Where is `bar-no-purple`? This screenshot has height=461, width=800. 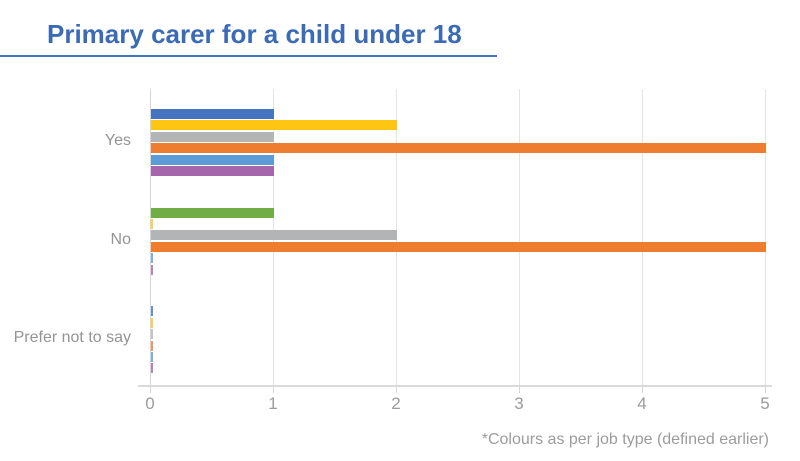
bar-no-purple is located at coordinates (152, 269).